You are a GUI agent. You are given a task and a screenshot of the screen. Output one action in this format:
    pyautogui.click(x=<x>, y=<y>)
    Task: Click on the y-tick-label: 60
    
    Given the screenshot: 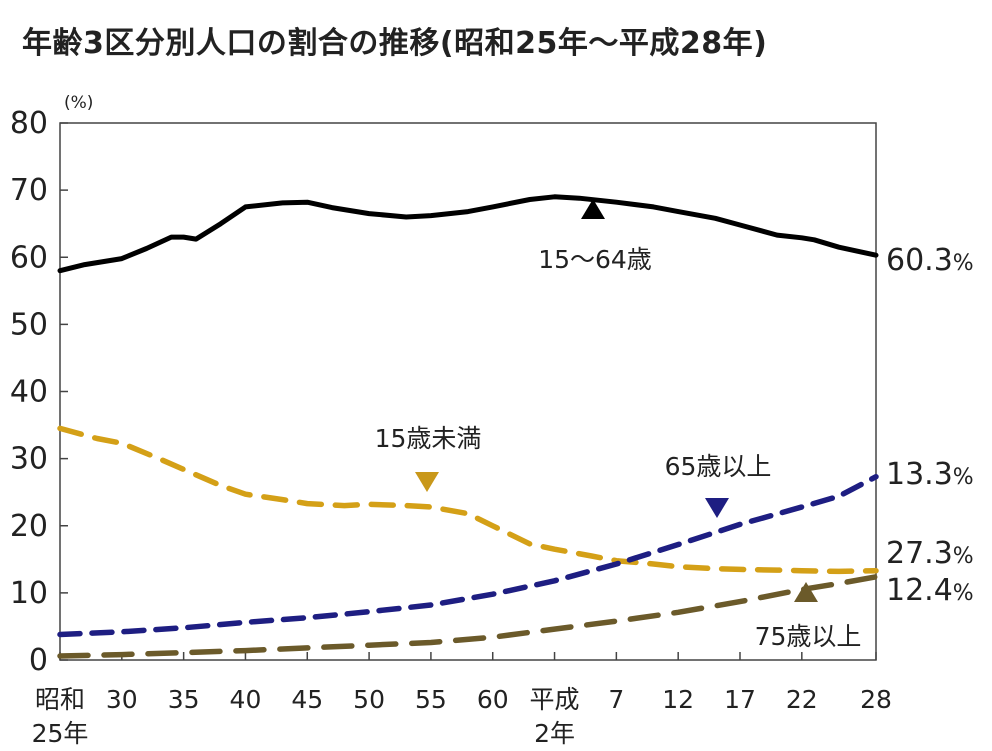 What is the action you would take?
    pyautogui.click(x=29, y=257)
    